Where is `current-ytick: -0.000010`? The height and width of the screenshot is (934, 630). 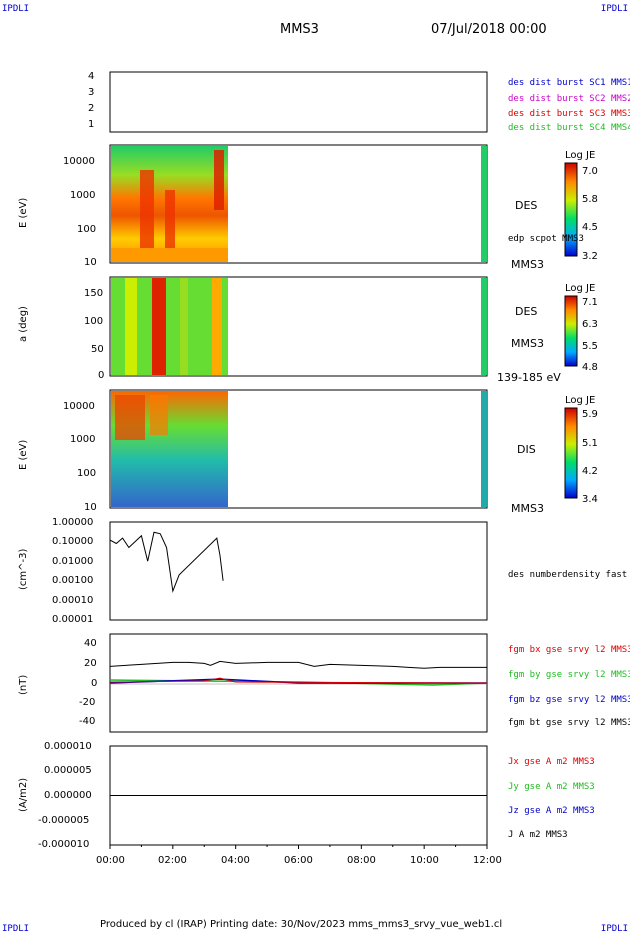 current-ytick: -0.000010 is located at coordinates (64, 844).